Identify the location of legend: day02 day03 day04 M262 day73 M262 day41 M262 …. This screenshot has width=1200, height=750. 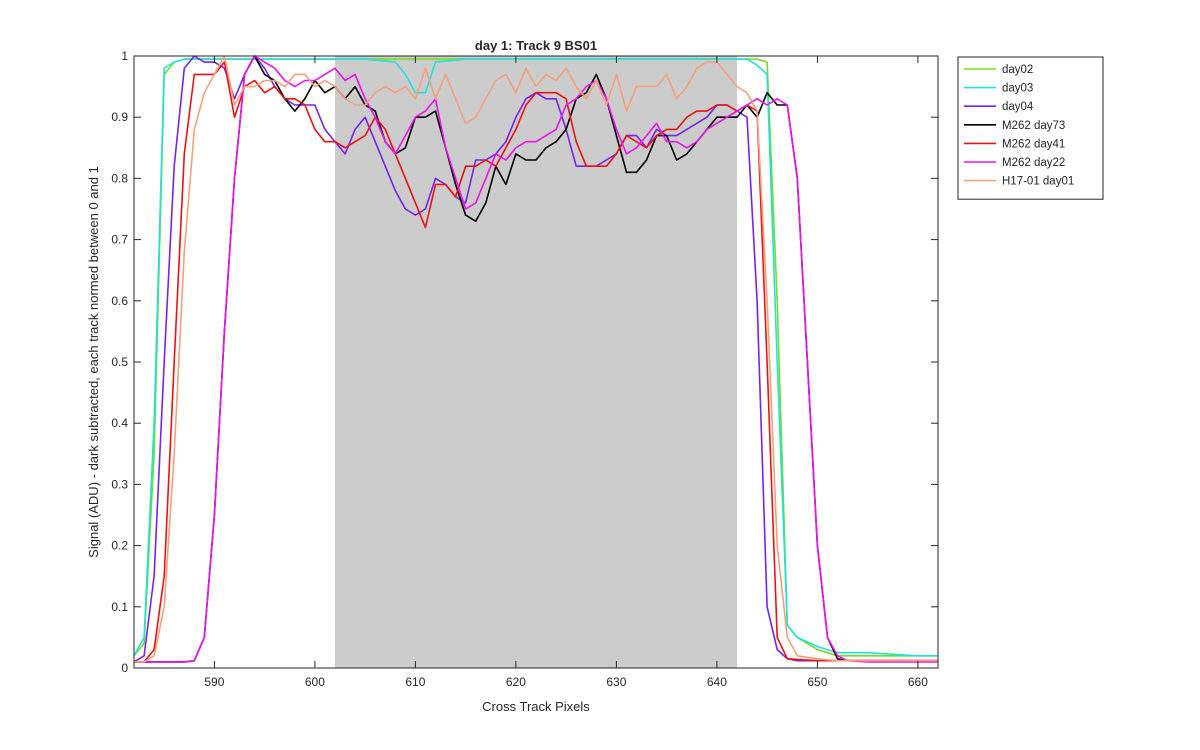
(1030, 128).